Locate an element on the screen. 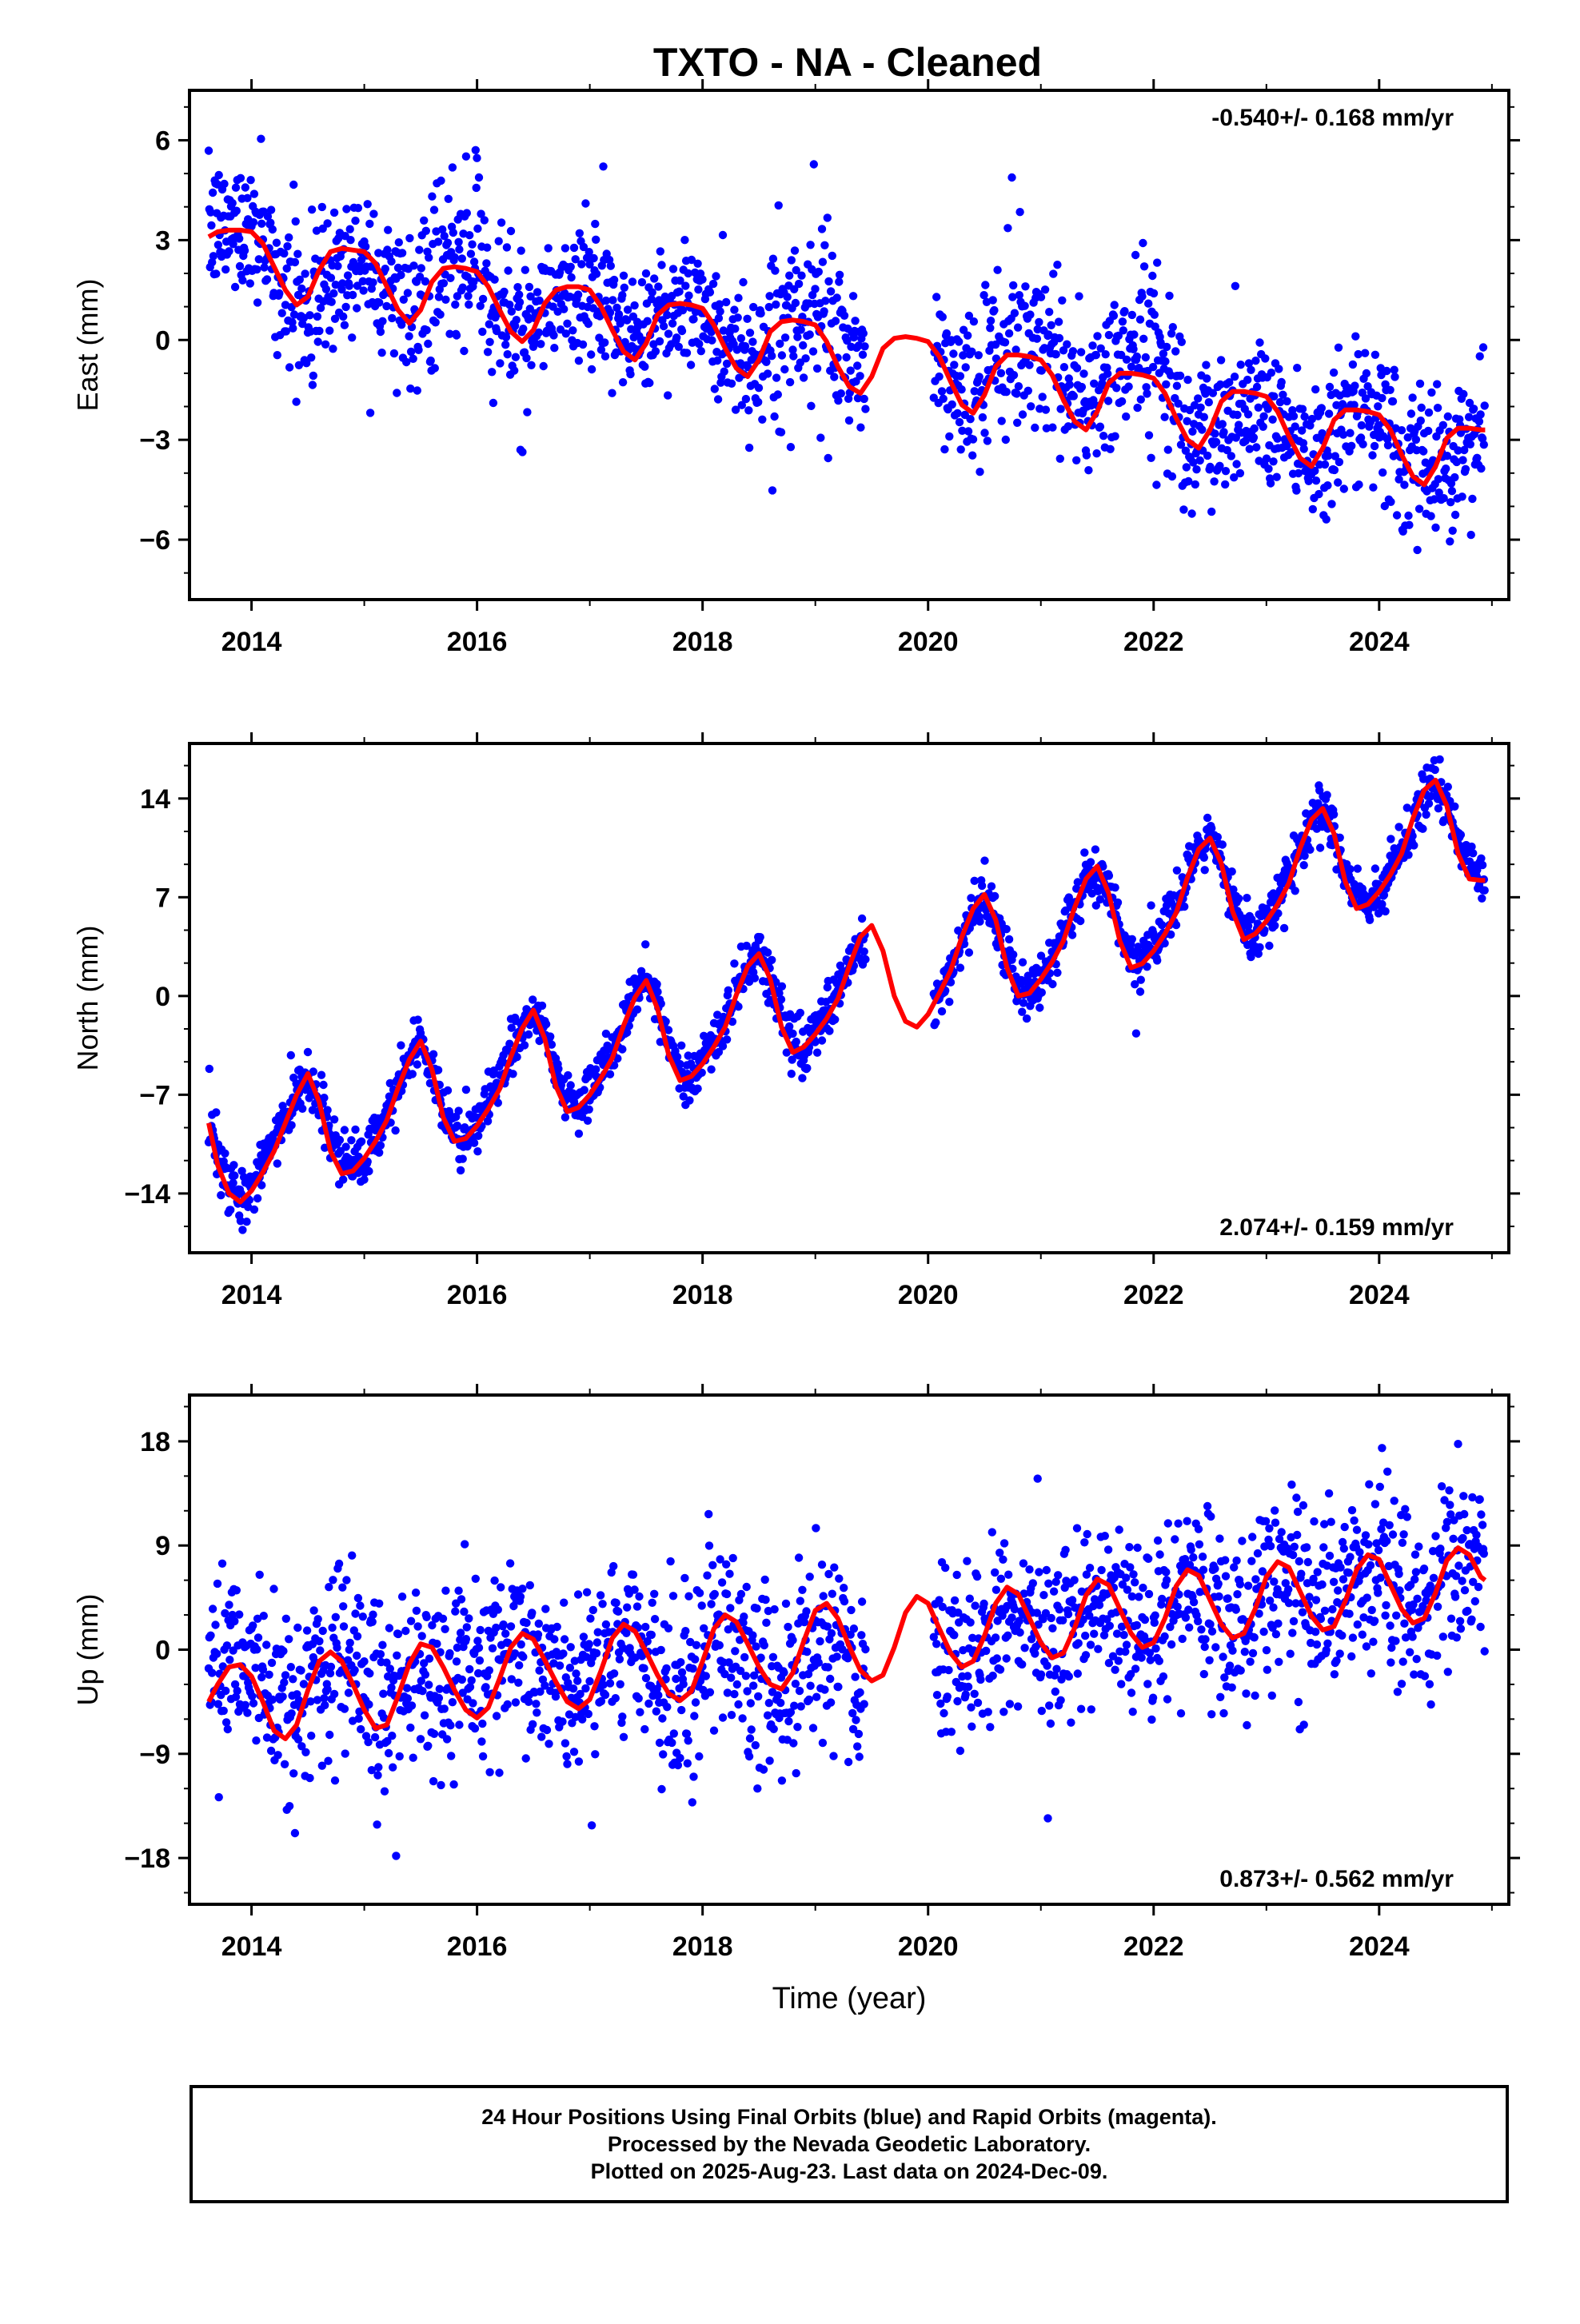 The width and height of the screenshot is (1580, 2324). up-observations is located at coordinates (847, 1650).